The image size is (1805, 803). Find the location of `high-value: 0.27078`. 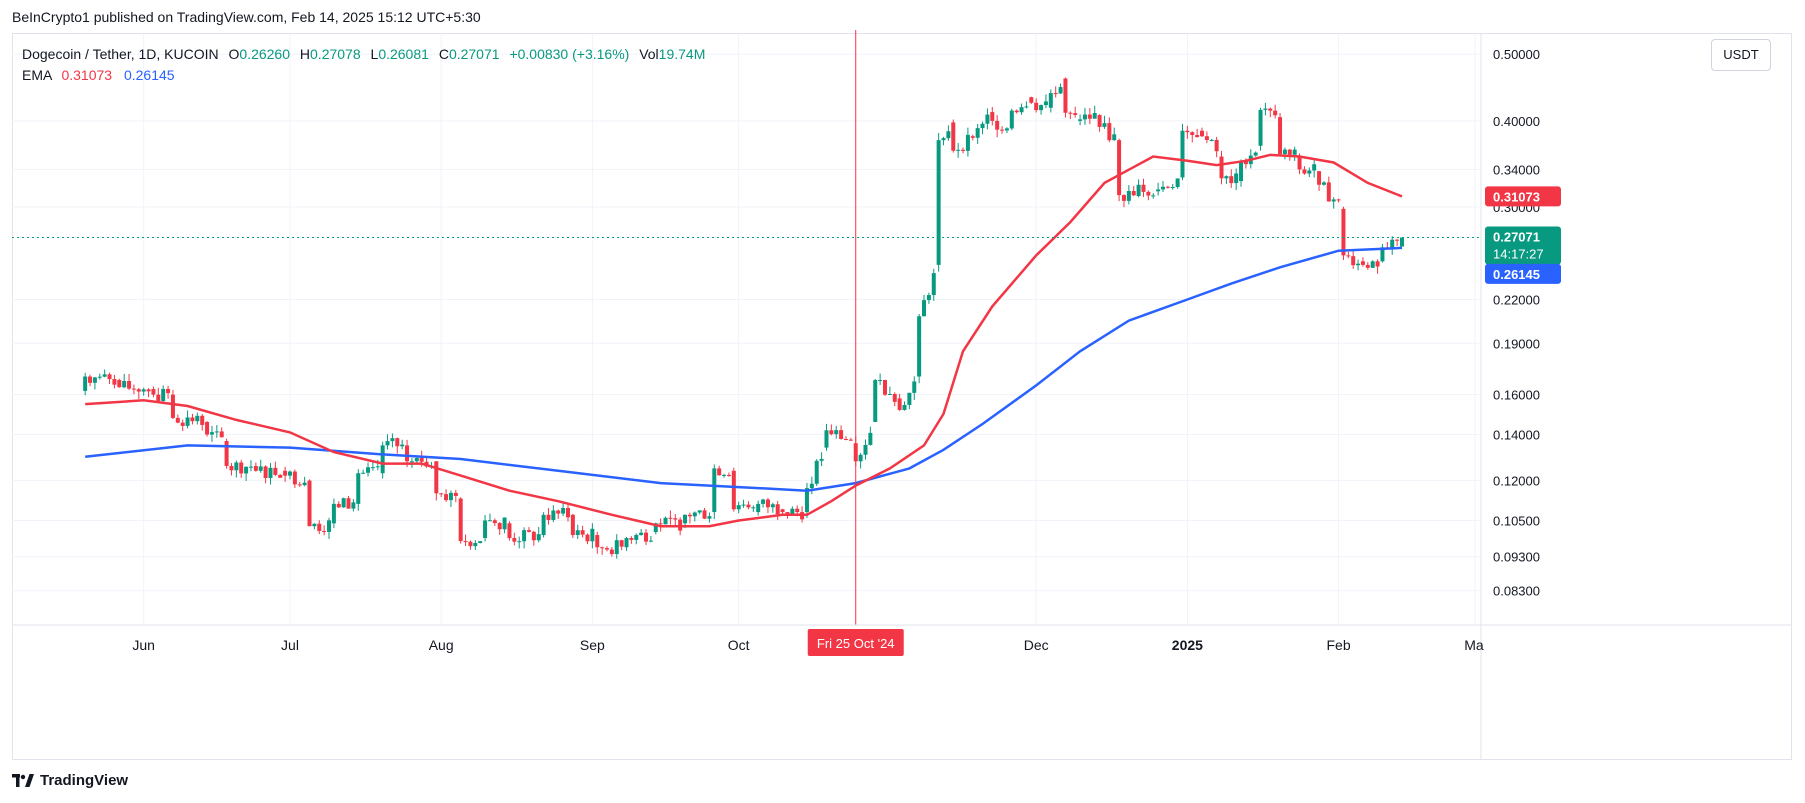

high-value: 0.27078 is located at coordinates (335, 54).